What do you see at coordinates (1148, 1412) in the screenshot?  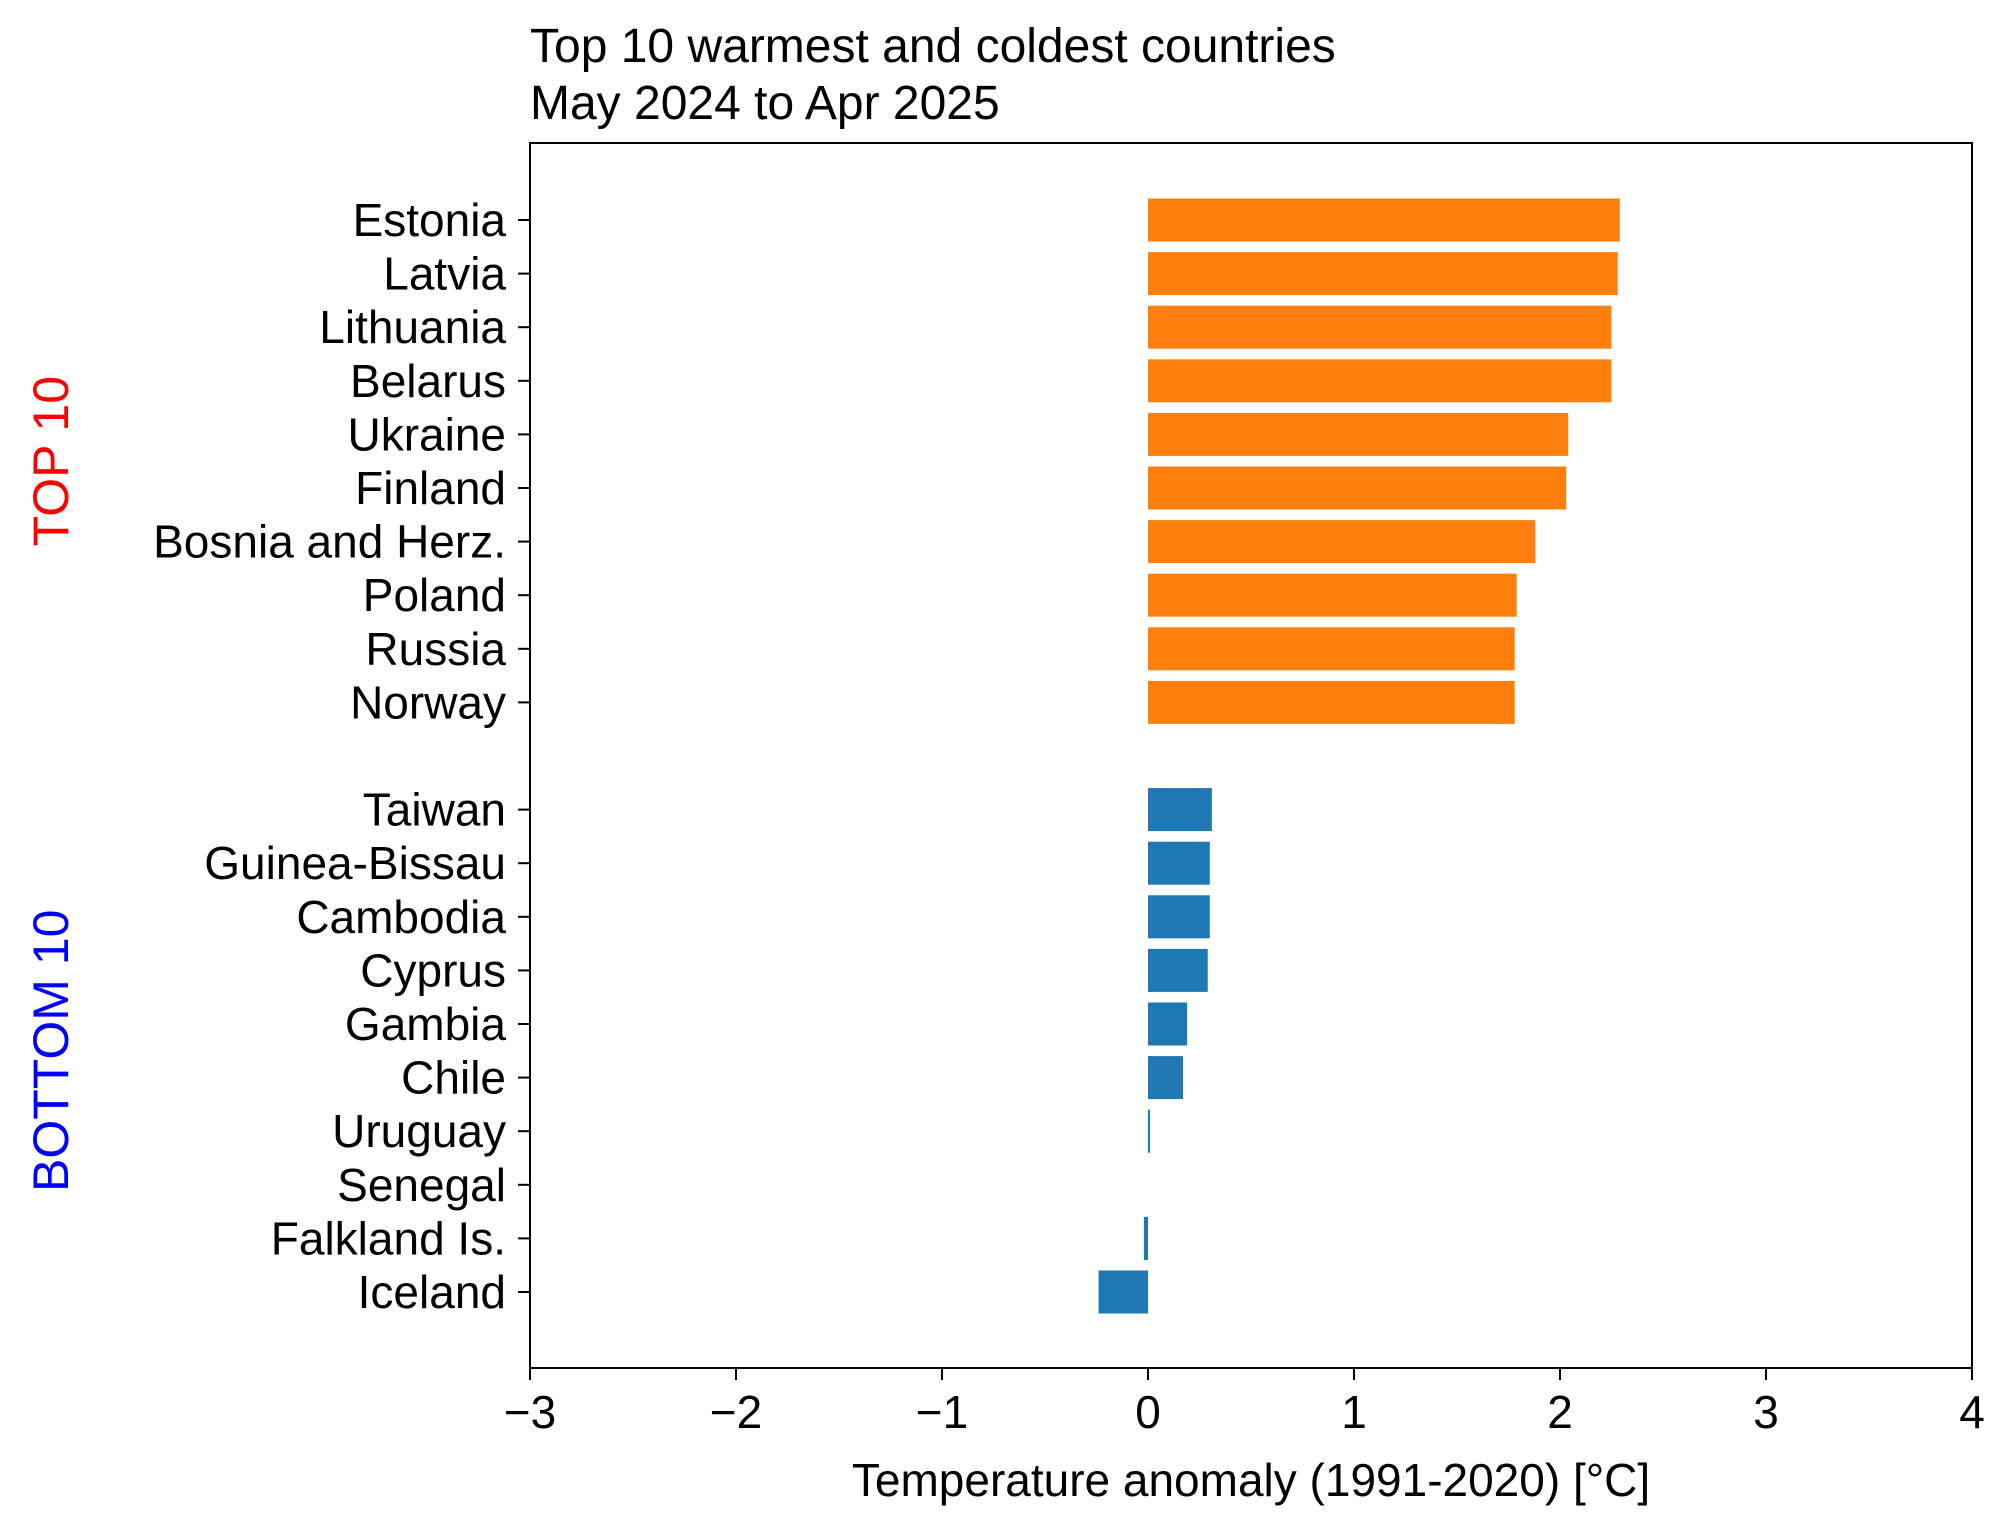 I see `x-tick-label: 0` at bounding box center [1148, 1412].